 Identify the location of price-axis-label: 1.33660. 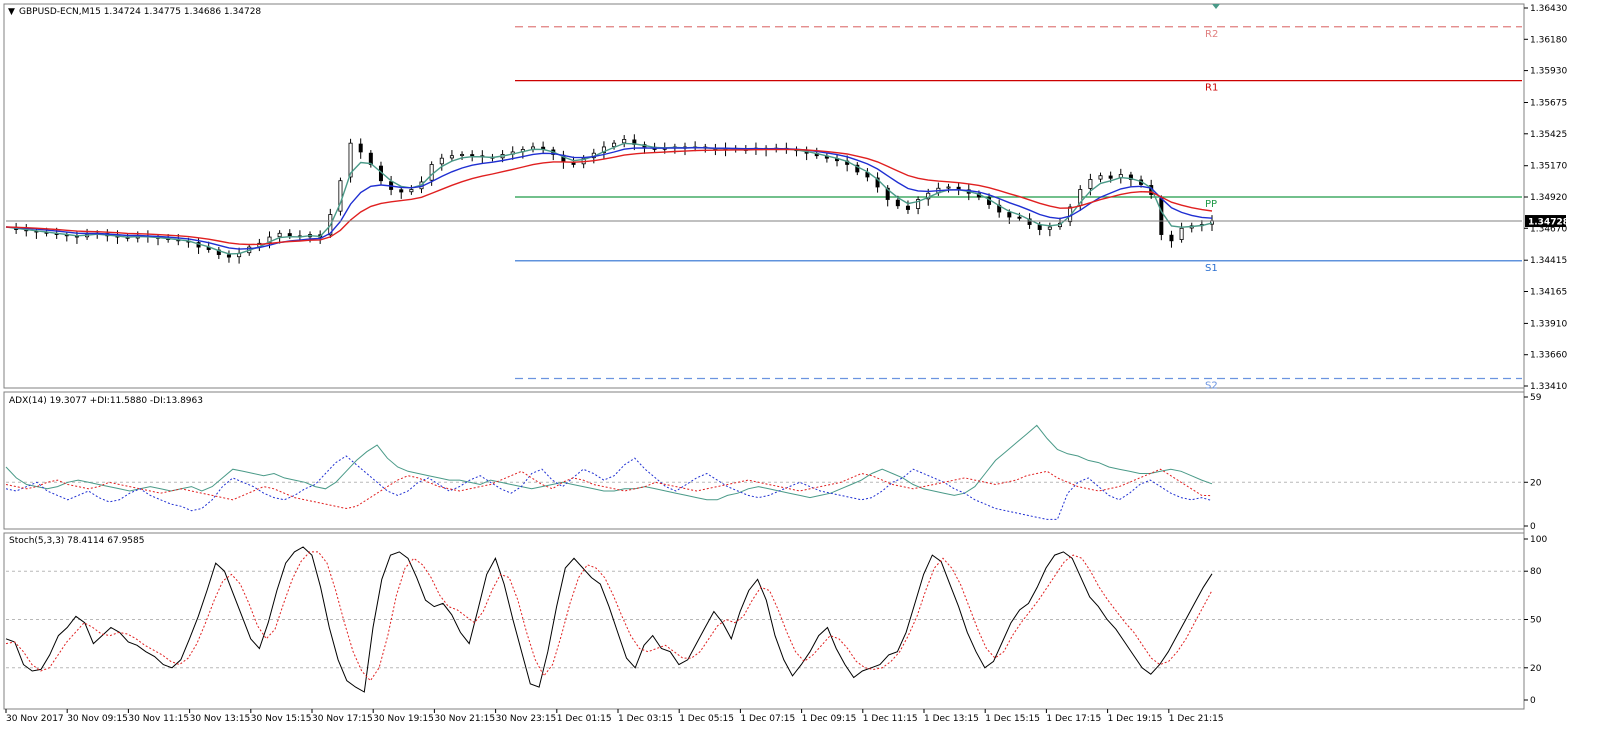
(1548, 356).